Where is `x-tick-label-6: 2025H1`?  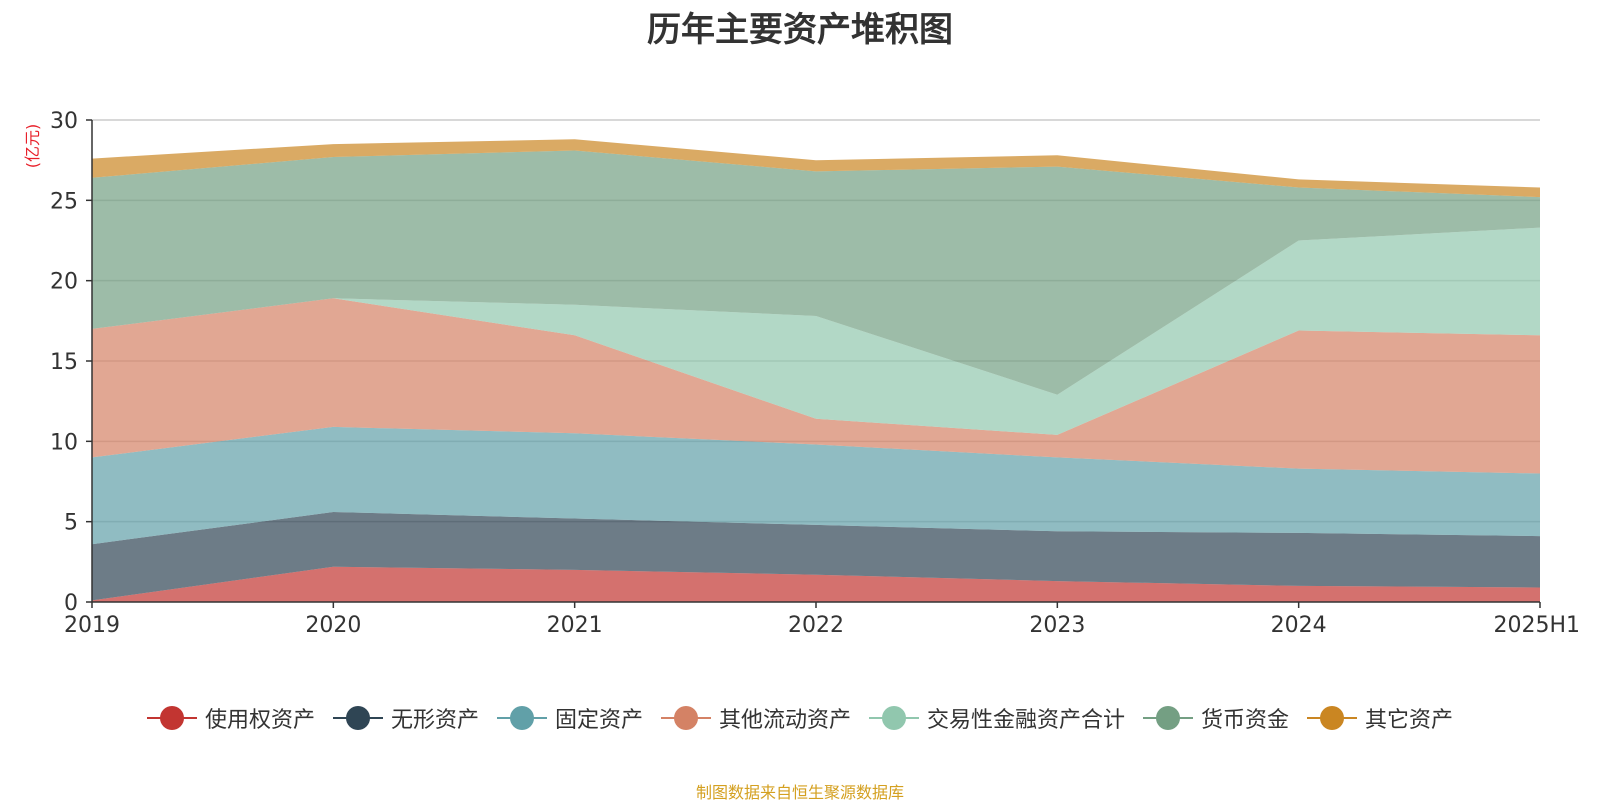
x-tick-label-6: 2025H1 is located at coordinates (1536, 625).